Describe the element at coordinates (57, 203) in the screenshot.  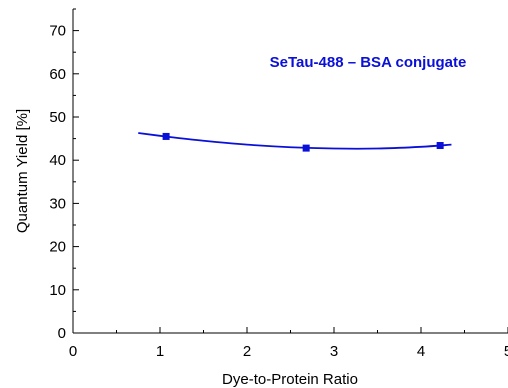
I see `y-tick-label: 30` at that location.